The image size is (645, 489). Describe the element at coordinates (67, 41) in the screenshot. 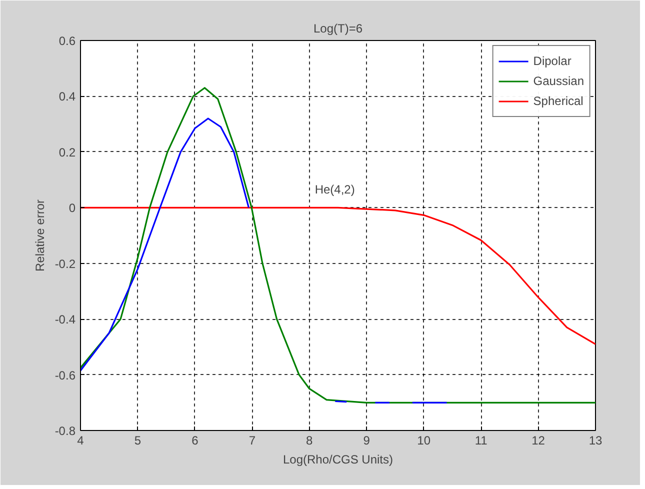

I see `y-tick-label: 0.6` at that location.